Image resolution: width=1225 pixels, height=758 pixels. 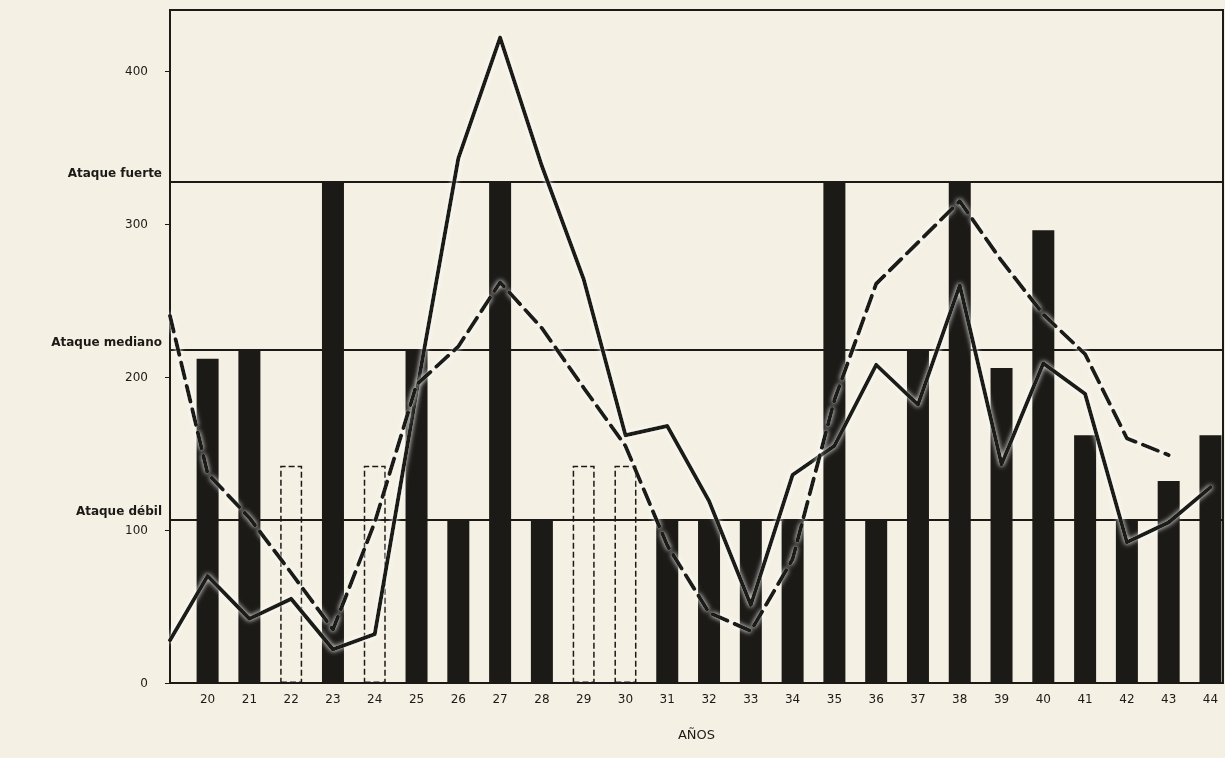 What do you see at coordinates (1127, 699) in the screenshot?
I see `x-tick-label: 42` at bounding box center [1127, 699].